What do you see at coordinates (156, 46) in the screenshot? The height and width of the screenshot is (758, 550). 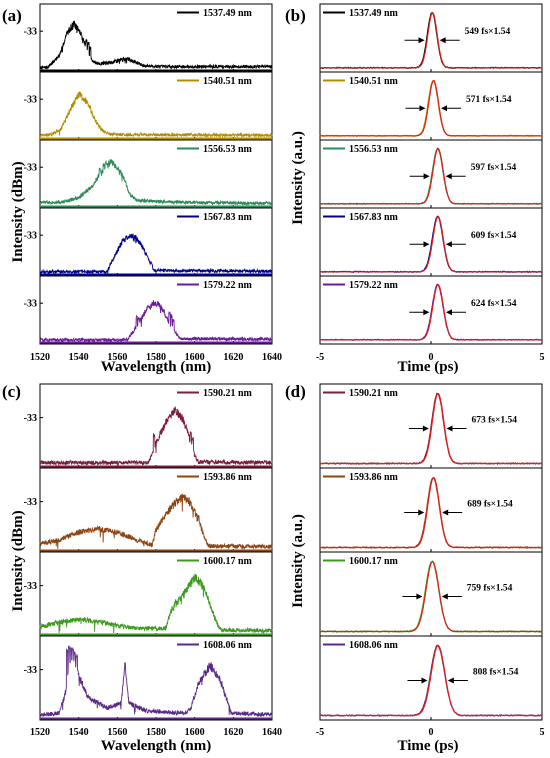 I see `series-153749-nm` at bounding box center [156, 46].